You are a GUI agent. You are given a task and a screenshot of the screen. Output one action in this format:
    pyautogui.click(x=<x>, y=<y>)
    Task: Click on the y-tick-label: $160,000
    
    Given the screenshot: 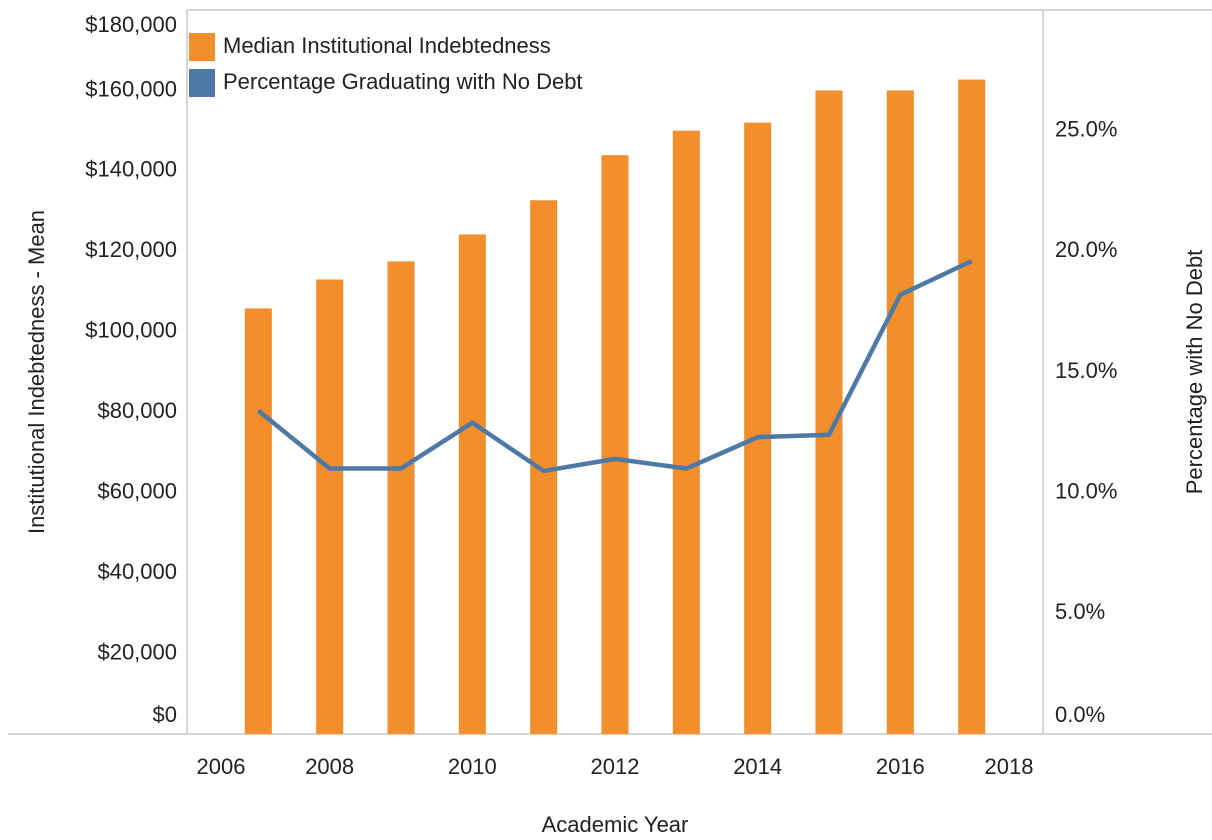 What is the action you would take?
    pyautogui.click(x=131, y=88)
    